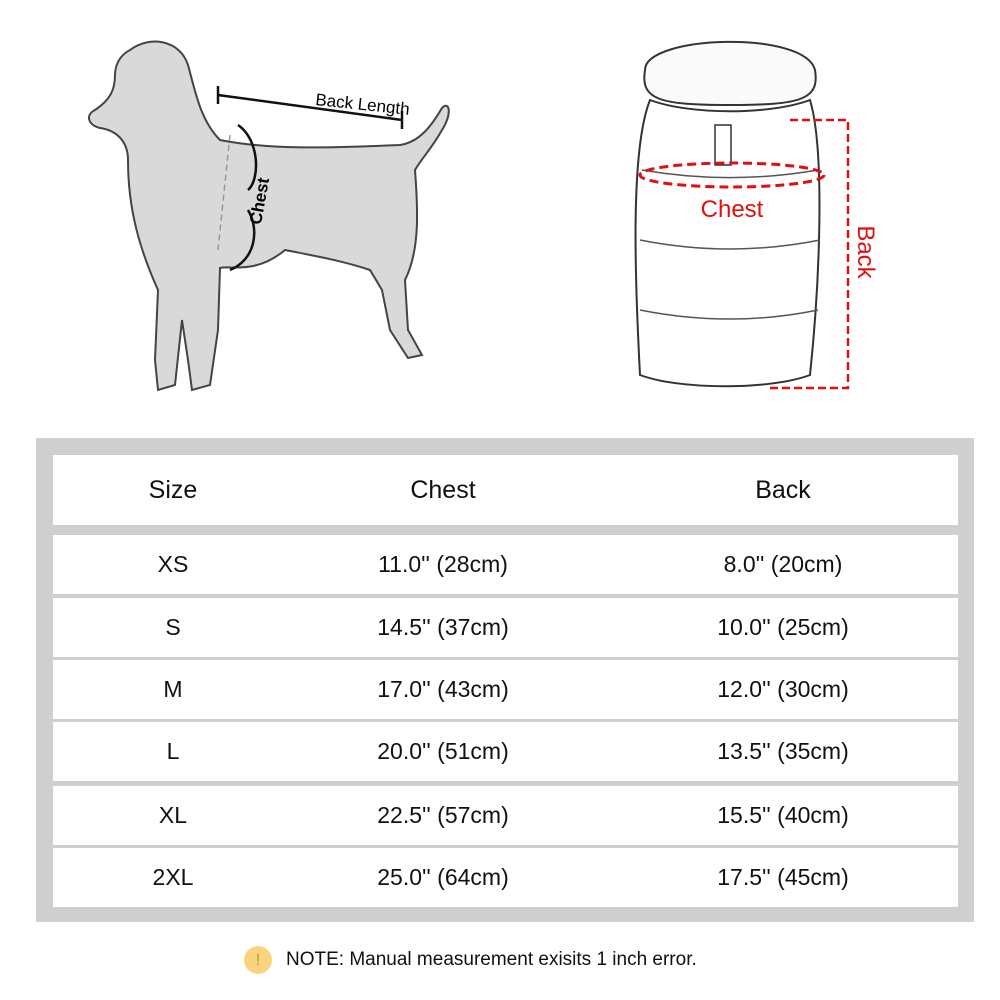 This screenshot has height=1000, width=1000. I want to click on back-length-line-red, so click(810, 254).